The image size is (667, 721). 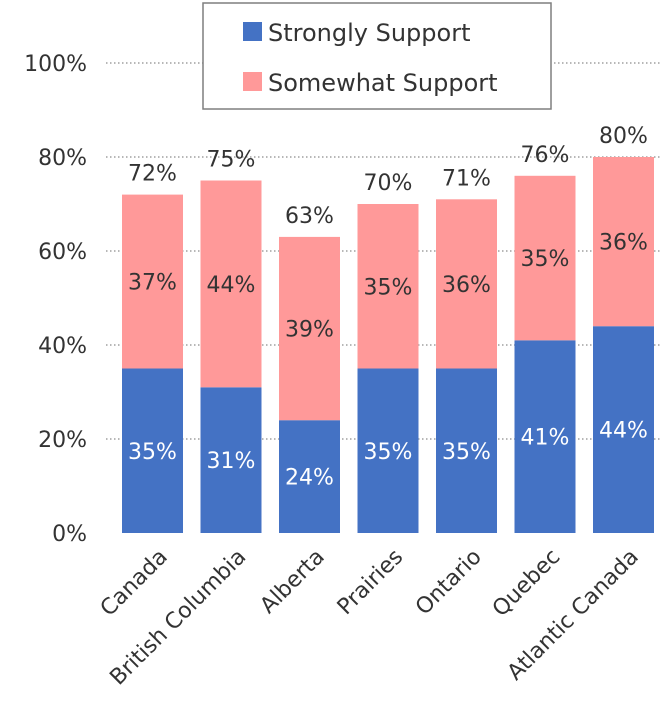 What do you see at coordinates (369, 33) in the screenshot?
I see `legend-label-strongly-support: Strongly Support` at bounding box center [369, 33].